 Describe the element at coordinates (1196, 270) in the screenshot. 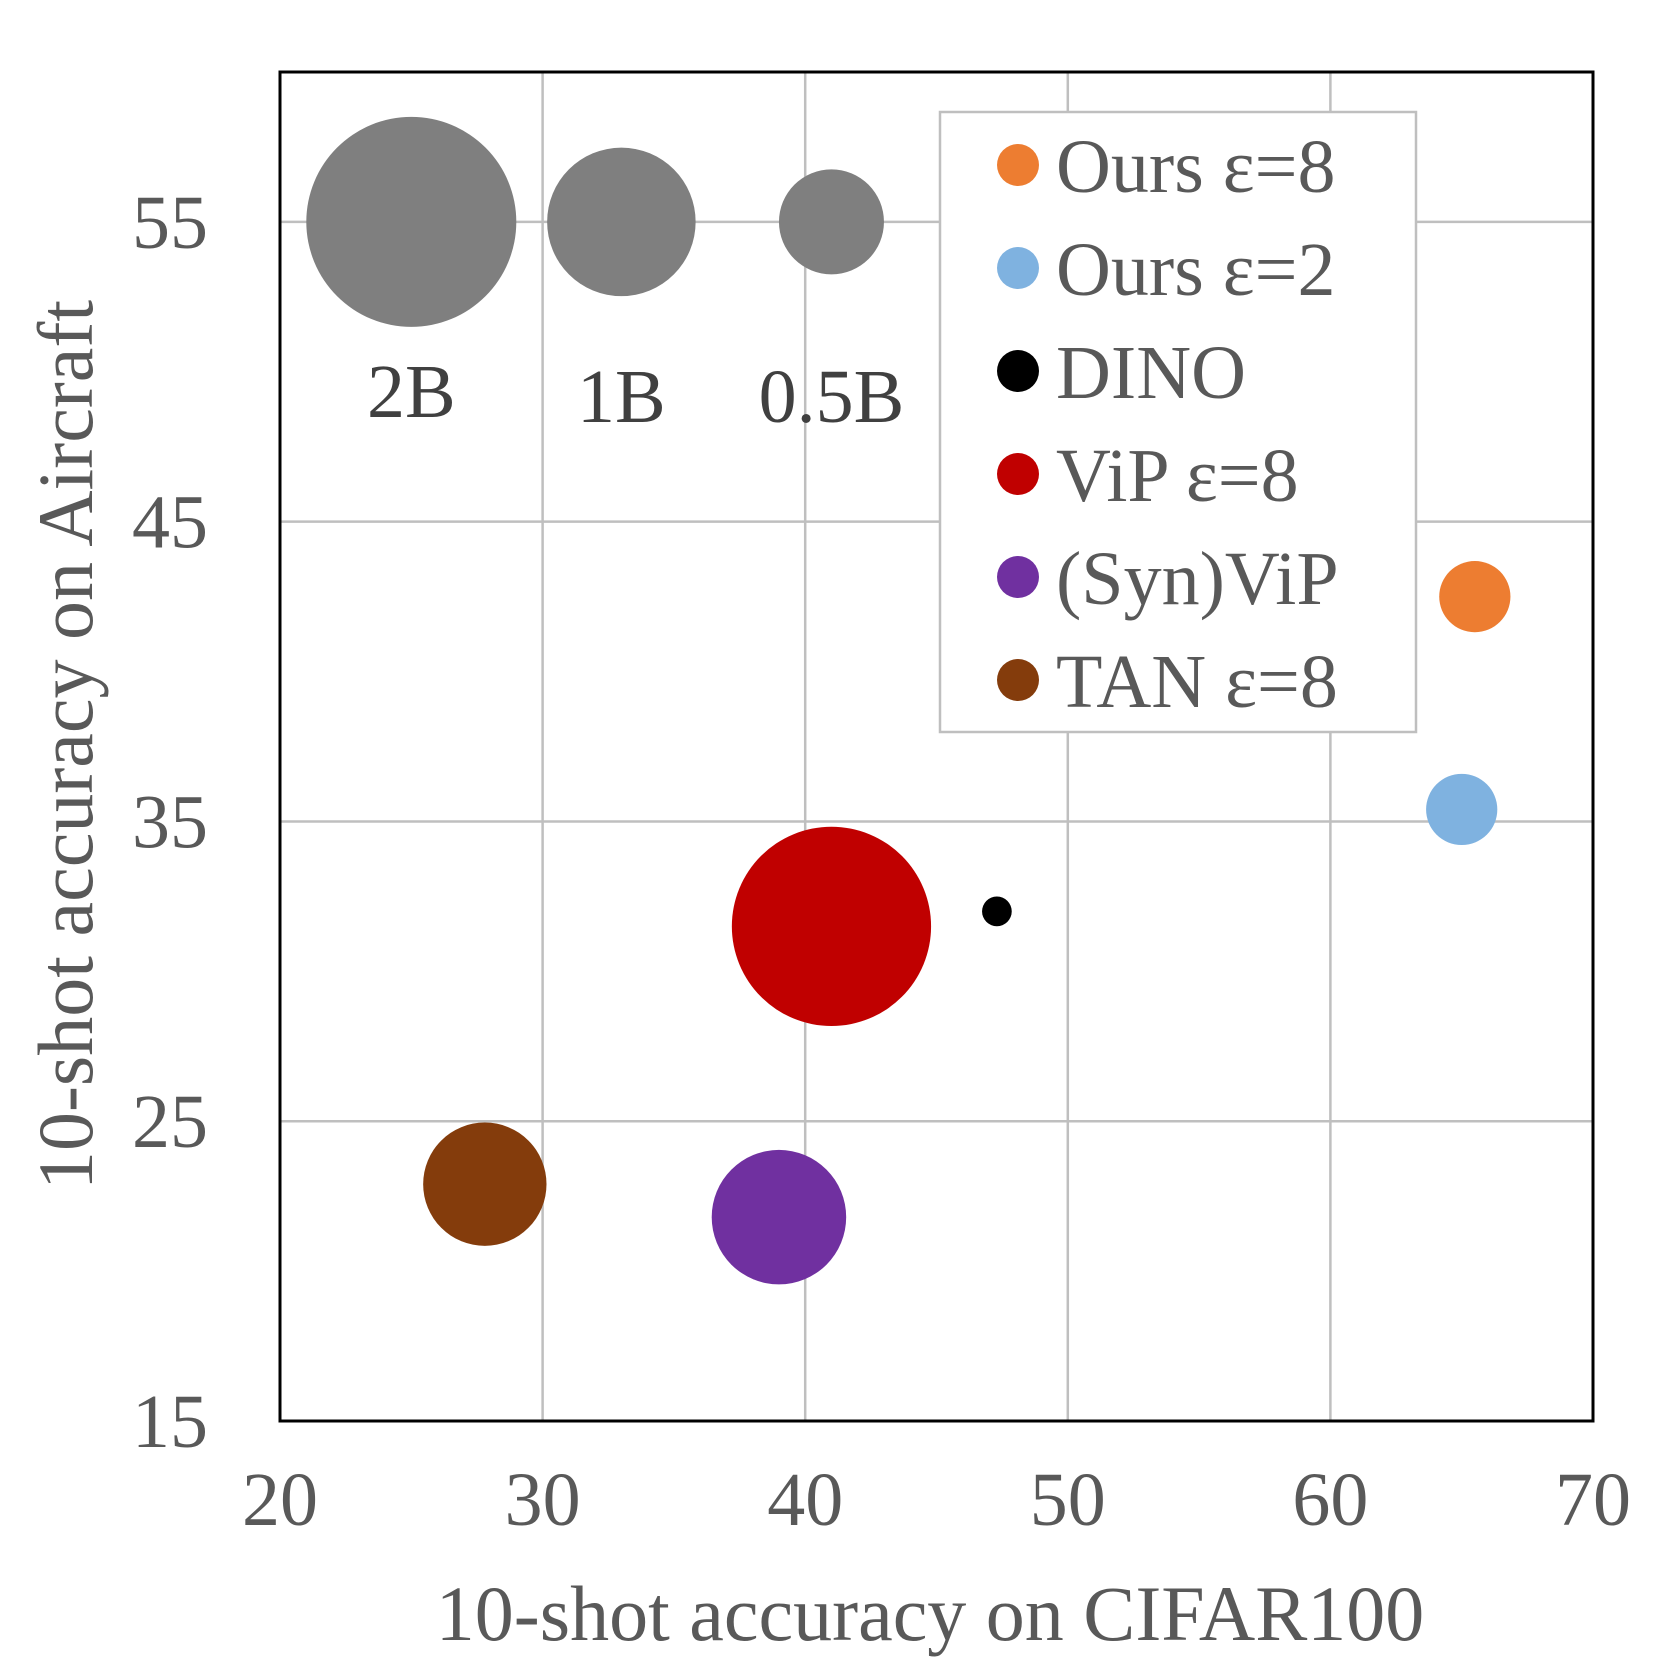

I see `legend-label-1: Ours ε=2` at that location.